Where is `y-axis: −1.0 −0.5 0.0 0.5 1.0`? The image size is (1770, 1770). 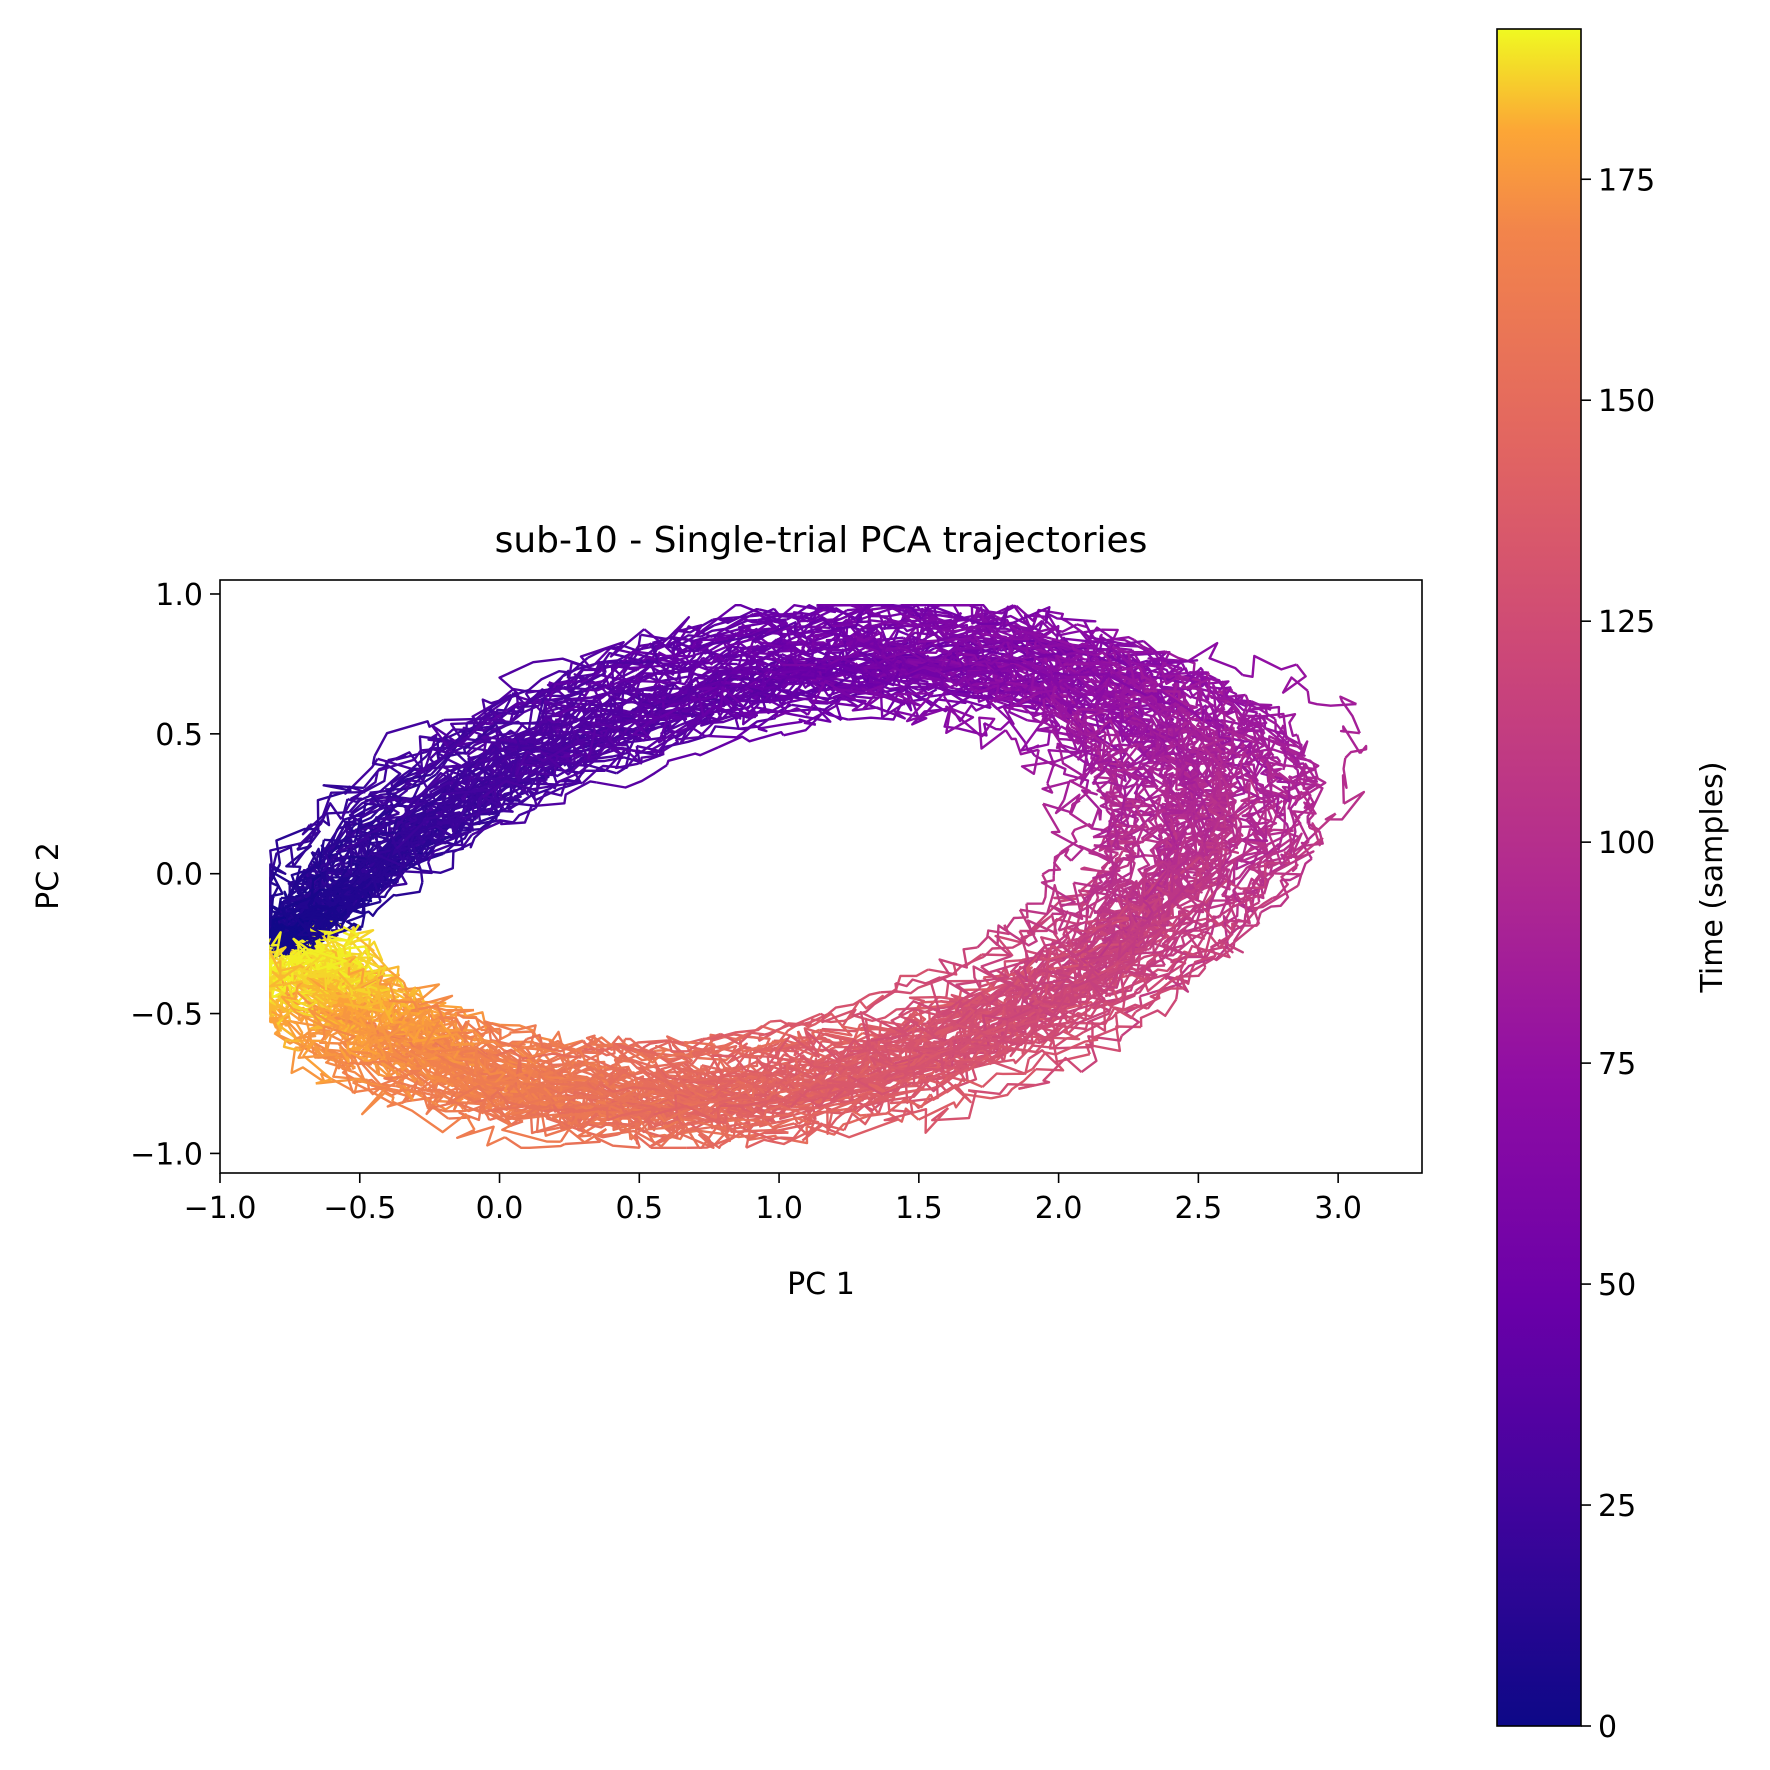 y-axis: −1.0 −0.5 0.0 0.5 1.0 is located at coordinates (175, 875).